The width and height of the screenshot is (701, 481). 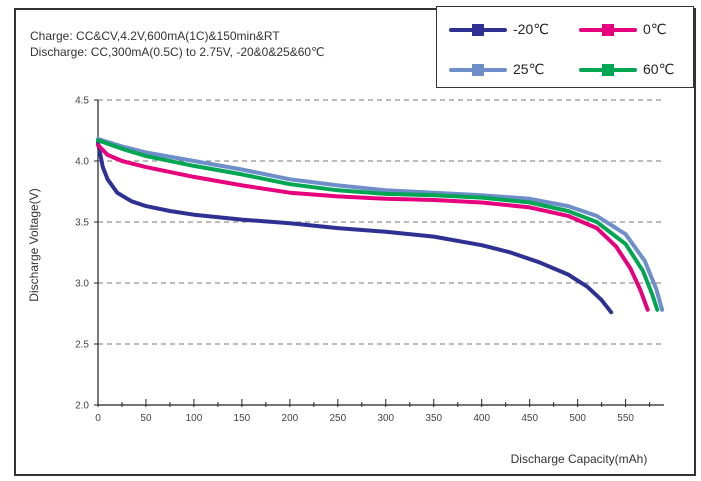 I want to click on y-tick-label-2: 3.0, so click(x=82, y=284).